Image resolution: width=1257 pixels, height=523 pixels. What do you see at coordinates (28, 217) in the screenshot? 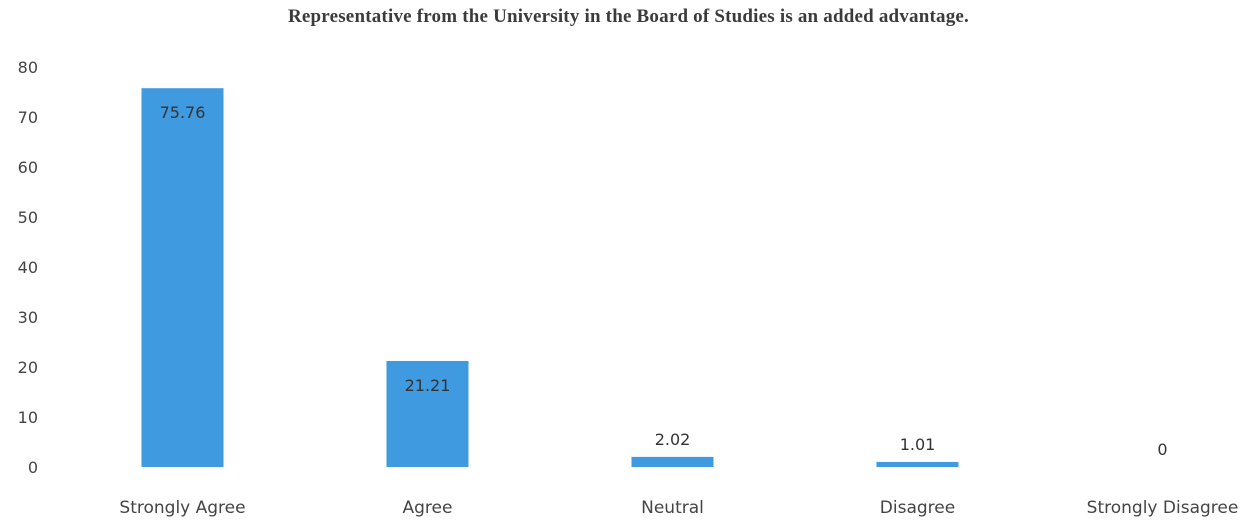
I see `y-tick-label: 50` at bounding box center [28, 217].